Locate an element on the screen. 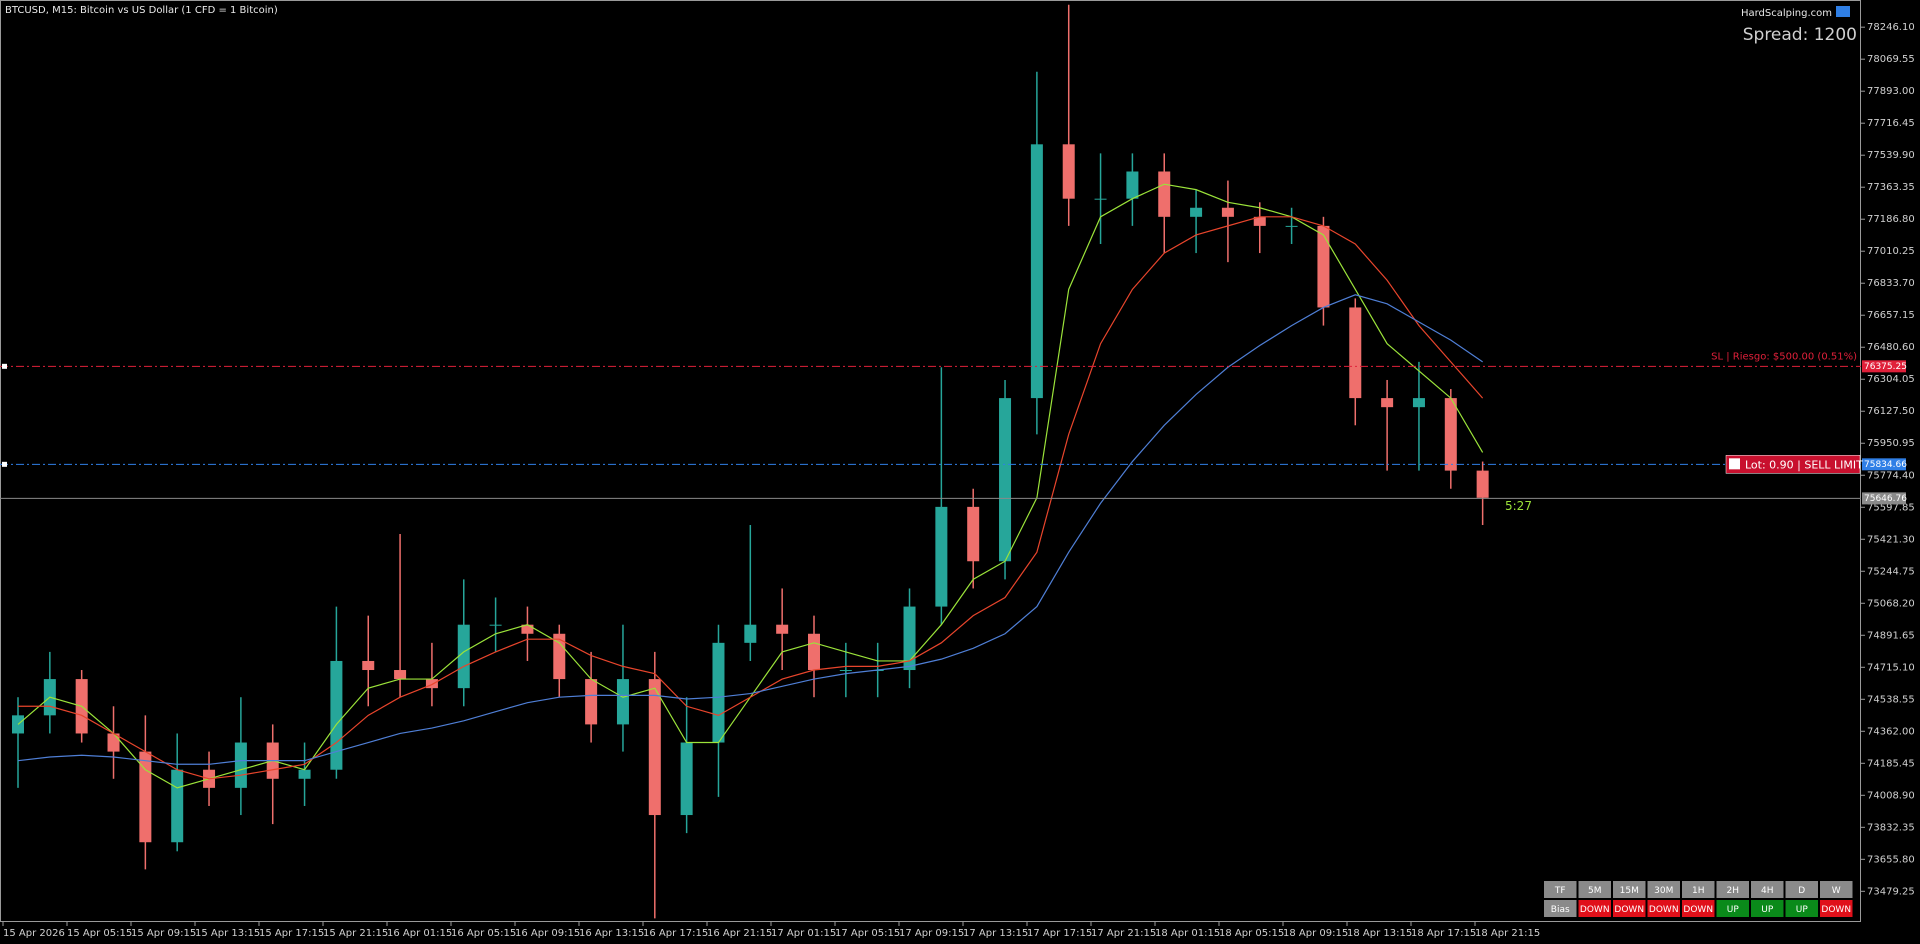  order-label: Lot: 0.90 | SELL LIMIT is located at coordinates (1804, 464).